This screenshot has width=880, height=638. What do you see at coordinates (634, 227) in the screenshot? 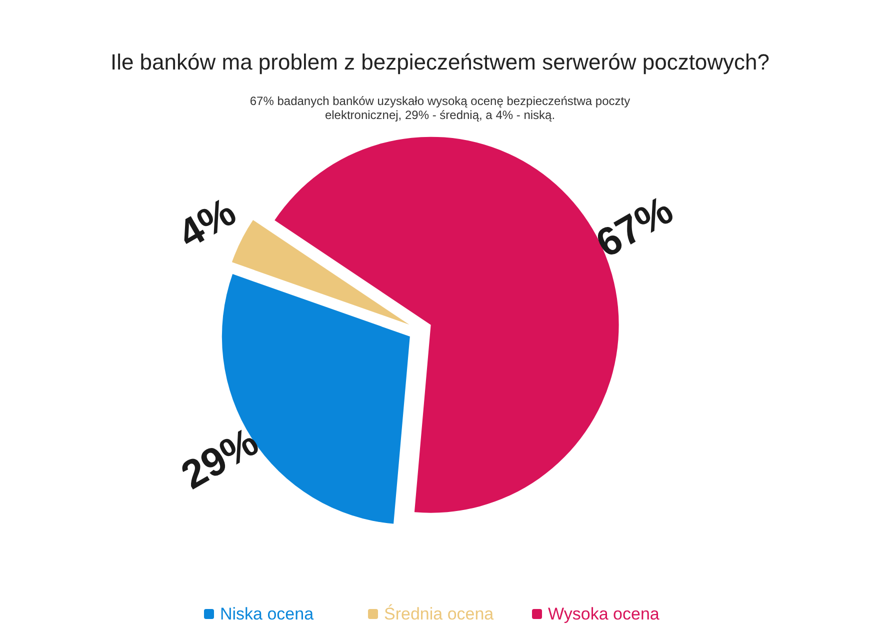
I see `data-label: 67%` at bounding box center [634, 227].